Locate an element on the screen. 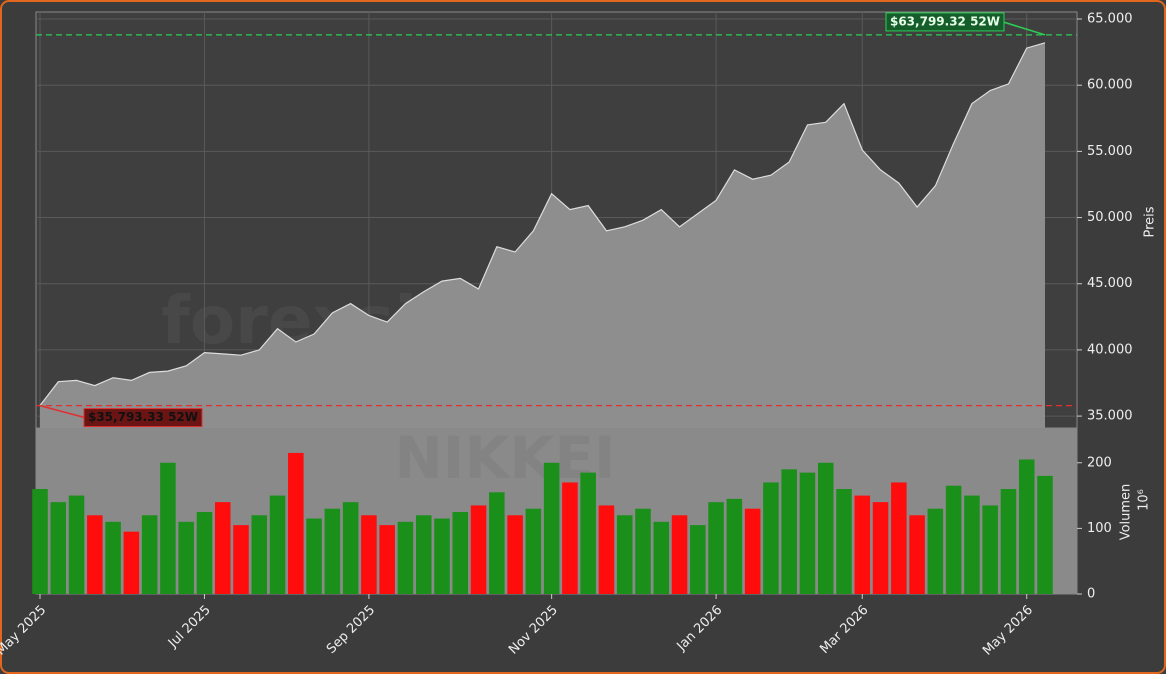 The image size is (1166, 674). y-tick-label: 35.000 is located at coordinates (1110, 416).